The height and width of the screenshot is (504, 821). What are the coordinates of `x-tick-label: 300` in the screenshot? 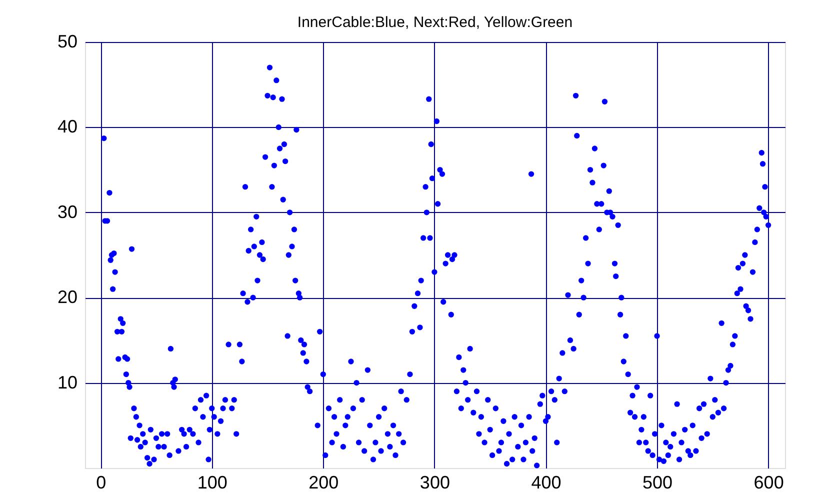 It's located at (435, 482).